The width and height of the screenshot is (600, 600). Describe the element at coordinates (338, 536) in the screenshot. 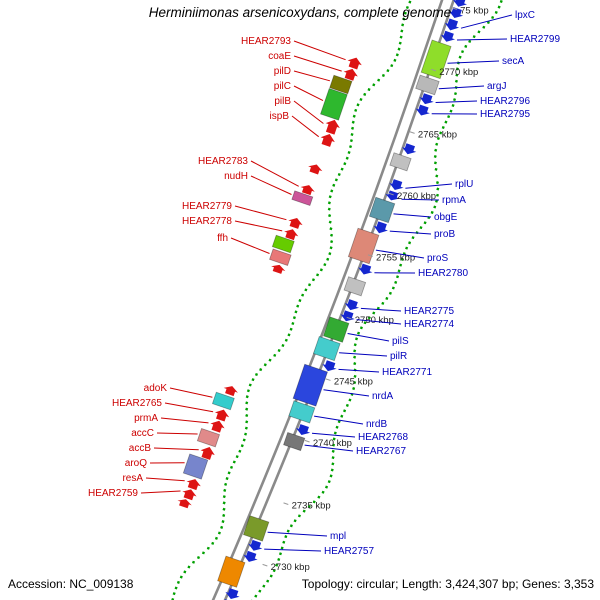

I see `gene-label-mpl: mpl` at that location.